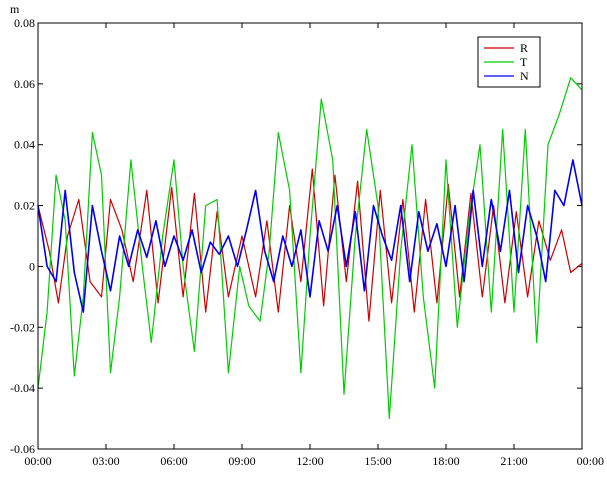 The image size is (607, 480). I want to click on x-tick-label: 12:00, so click(309, 461).